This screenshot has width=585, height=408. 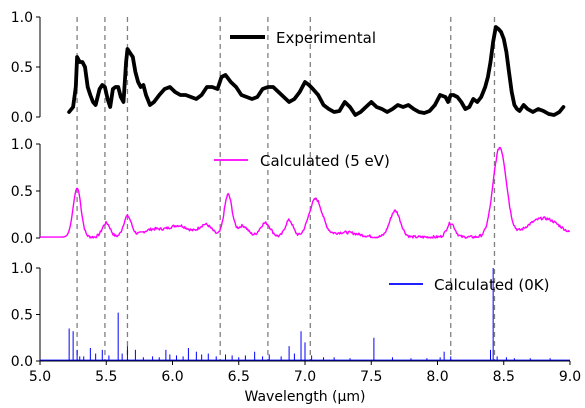 I want to click on x-tick-label: 7.0, so click(x=305, y=377).